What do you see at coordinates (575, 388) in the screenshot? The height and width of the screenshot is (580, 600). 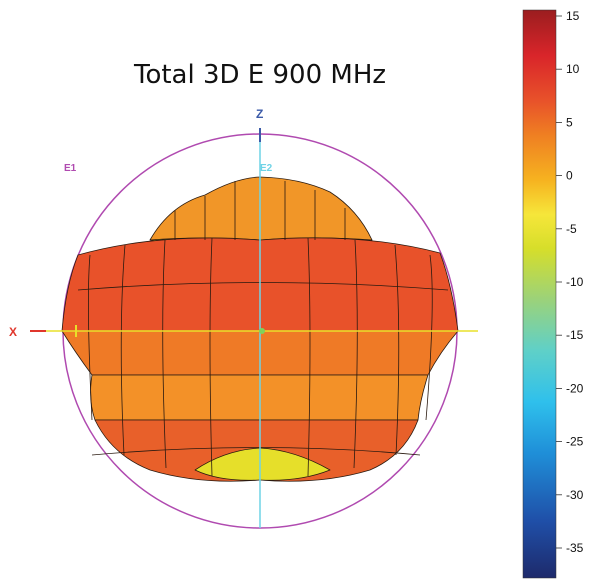 I see `colorbar-tick-label: -20` at bounding box center [575, 388].